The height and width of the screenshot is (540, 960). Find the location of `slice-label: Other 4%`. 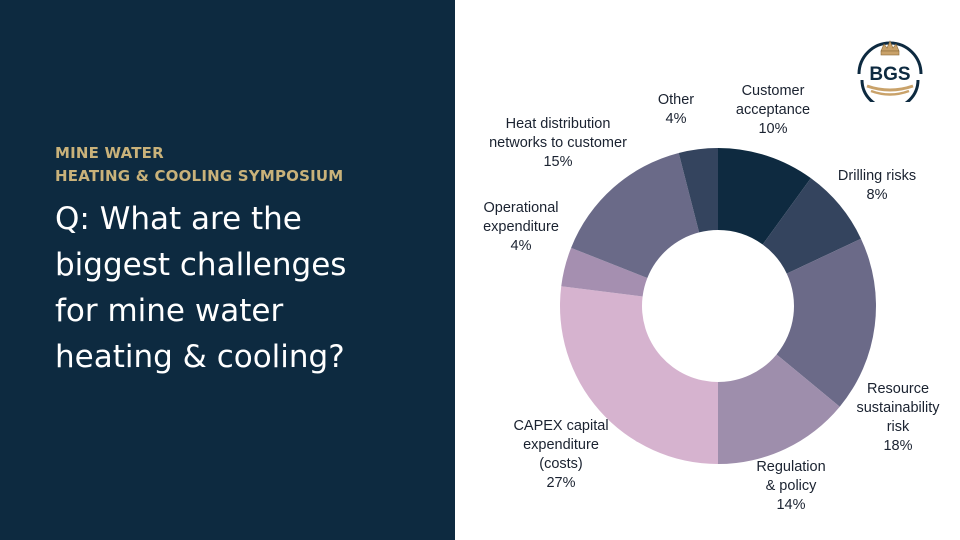

slice-label: Other 4% is located at coordinates (676, 109).